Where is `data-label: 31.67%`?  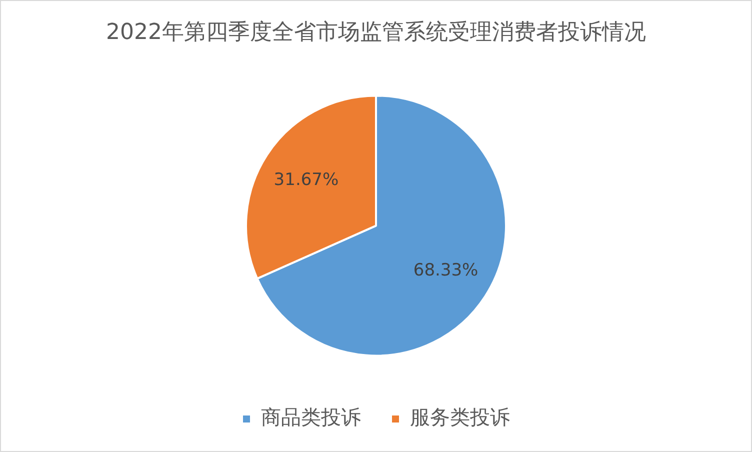 data-label: 31.67% is located at coordinates (306, 180).